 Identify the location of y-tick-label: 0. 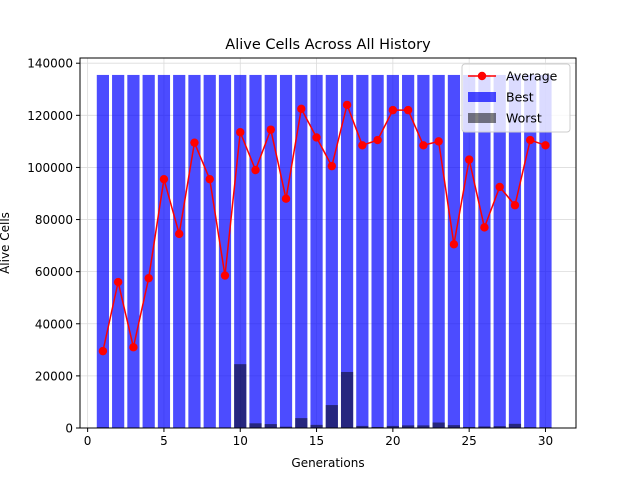
(69, 429).